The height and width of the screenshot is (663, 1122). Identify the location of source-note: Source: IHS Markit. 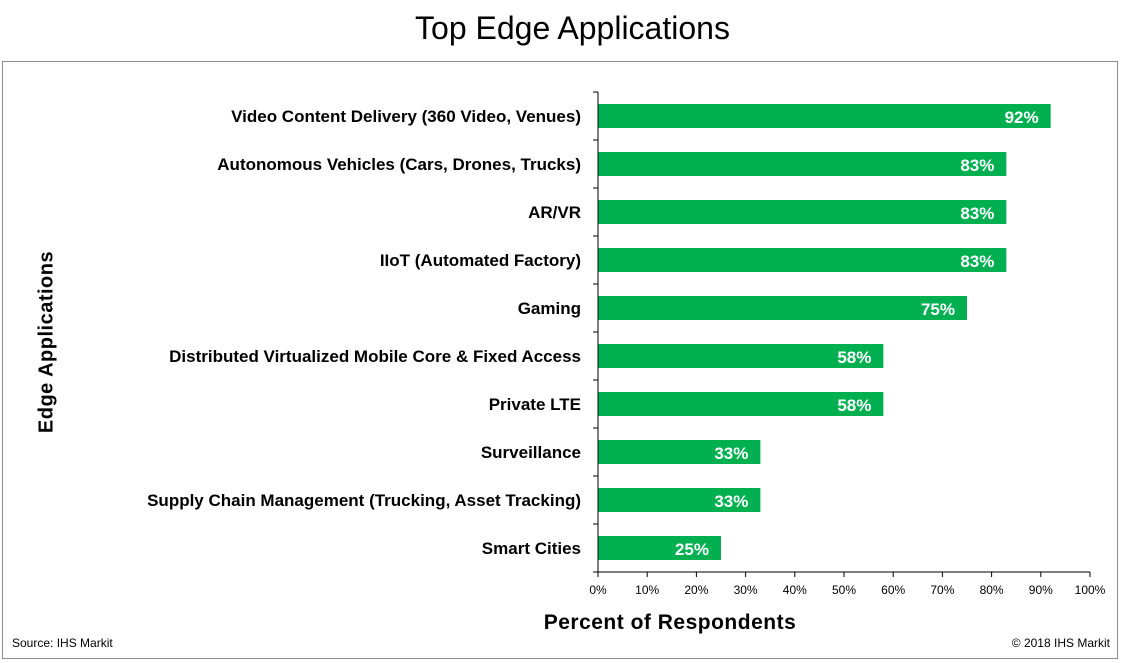
(62, 643).